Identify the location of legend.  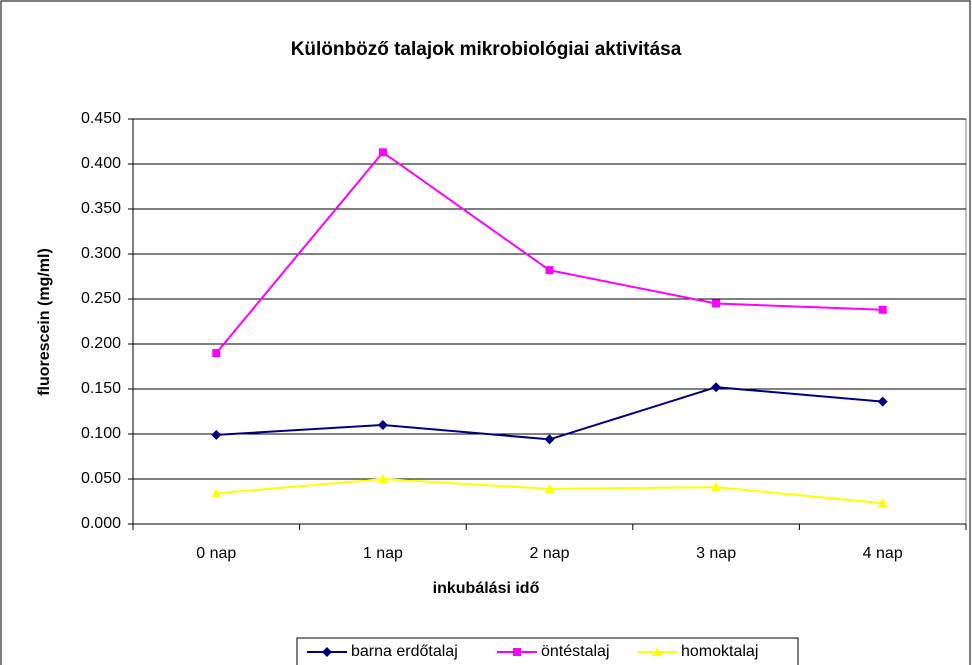
(547, 651).